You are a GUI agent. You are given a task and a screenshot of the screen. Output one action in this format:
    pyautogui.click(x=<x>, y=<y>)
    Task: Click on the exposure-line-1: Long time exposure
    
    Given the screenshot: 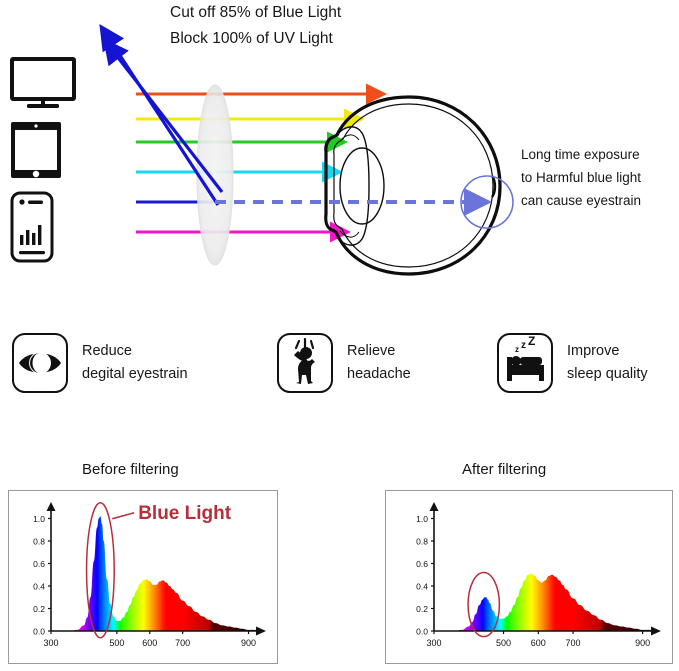 What is the action you would take?
    pyautogui.click(x=580, y=154)
    